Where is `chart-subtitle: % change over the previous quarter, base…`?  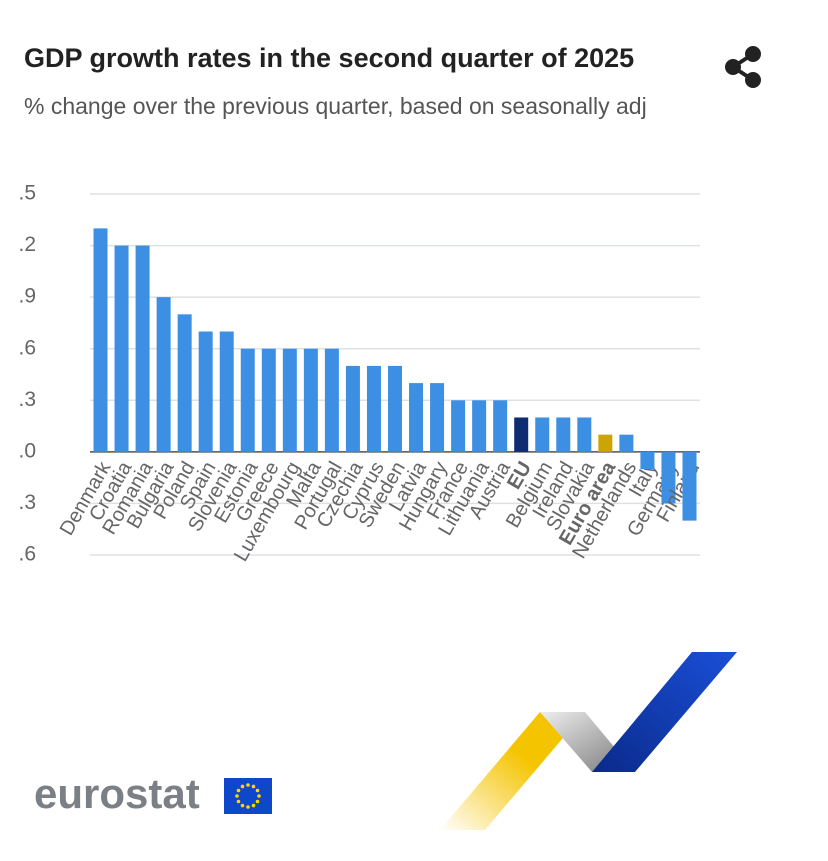 chart-subtitle: % change over the previous quarter, base… is located at coordinates (335, 106).